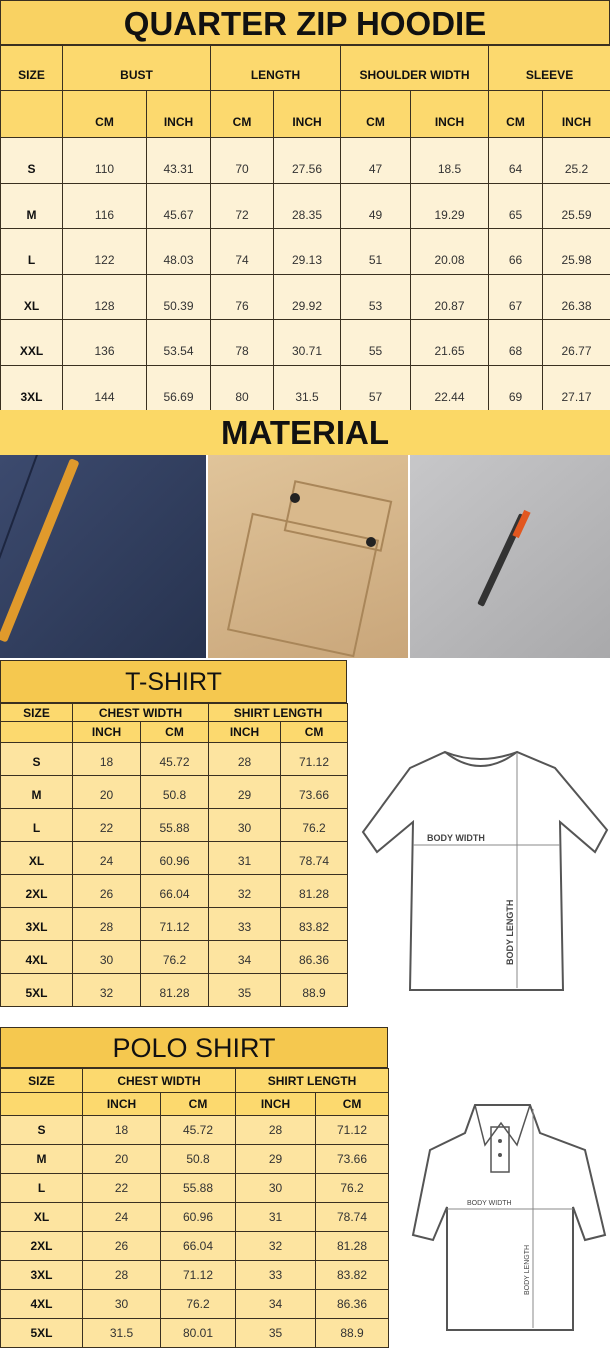  Describe the element at coordinates (103, 556) in the screenshot. I see `material-photo-navy` at that location.